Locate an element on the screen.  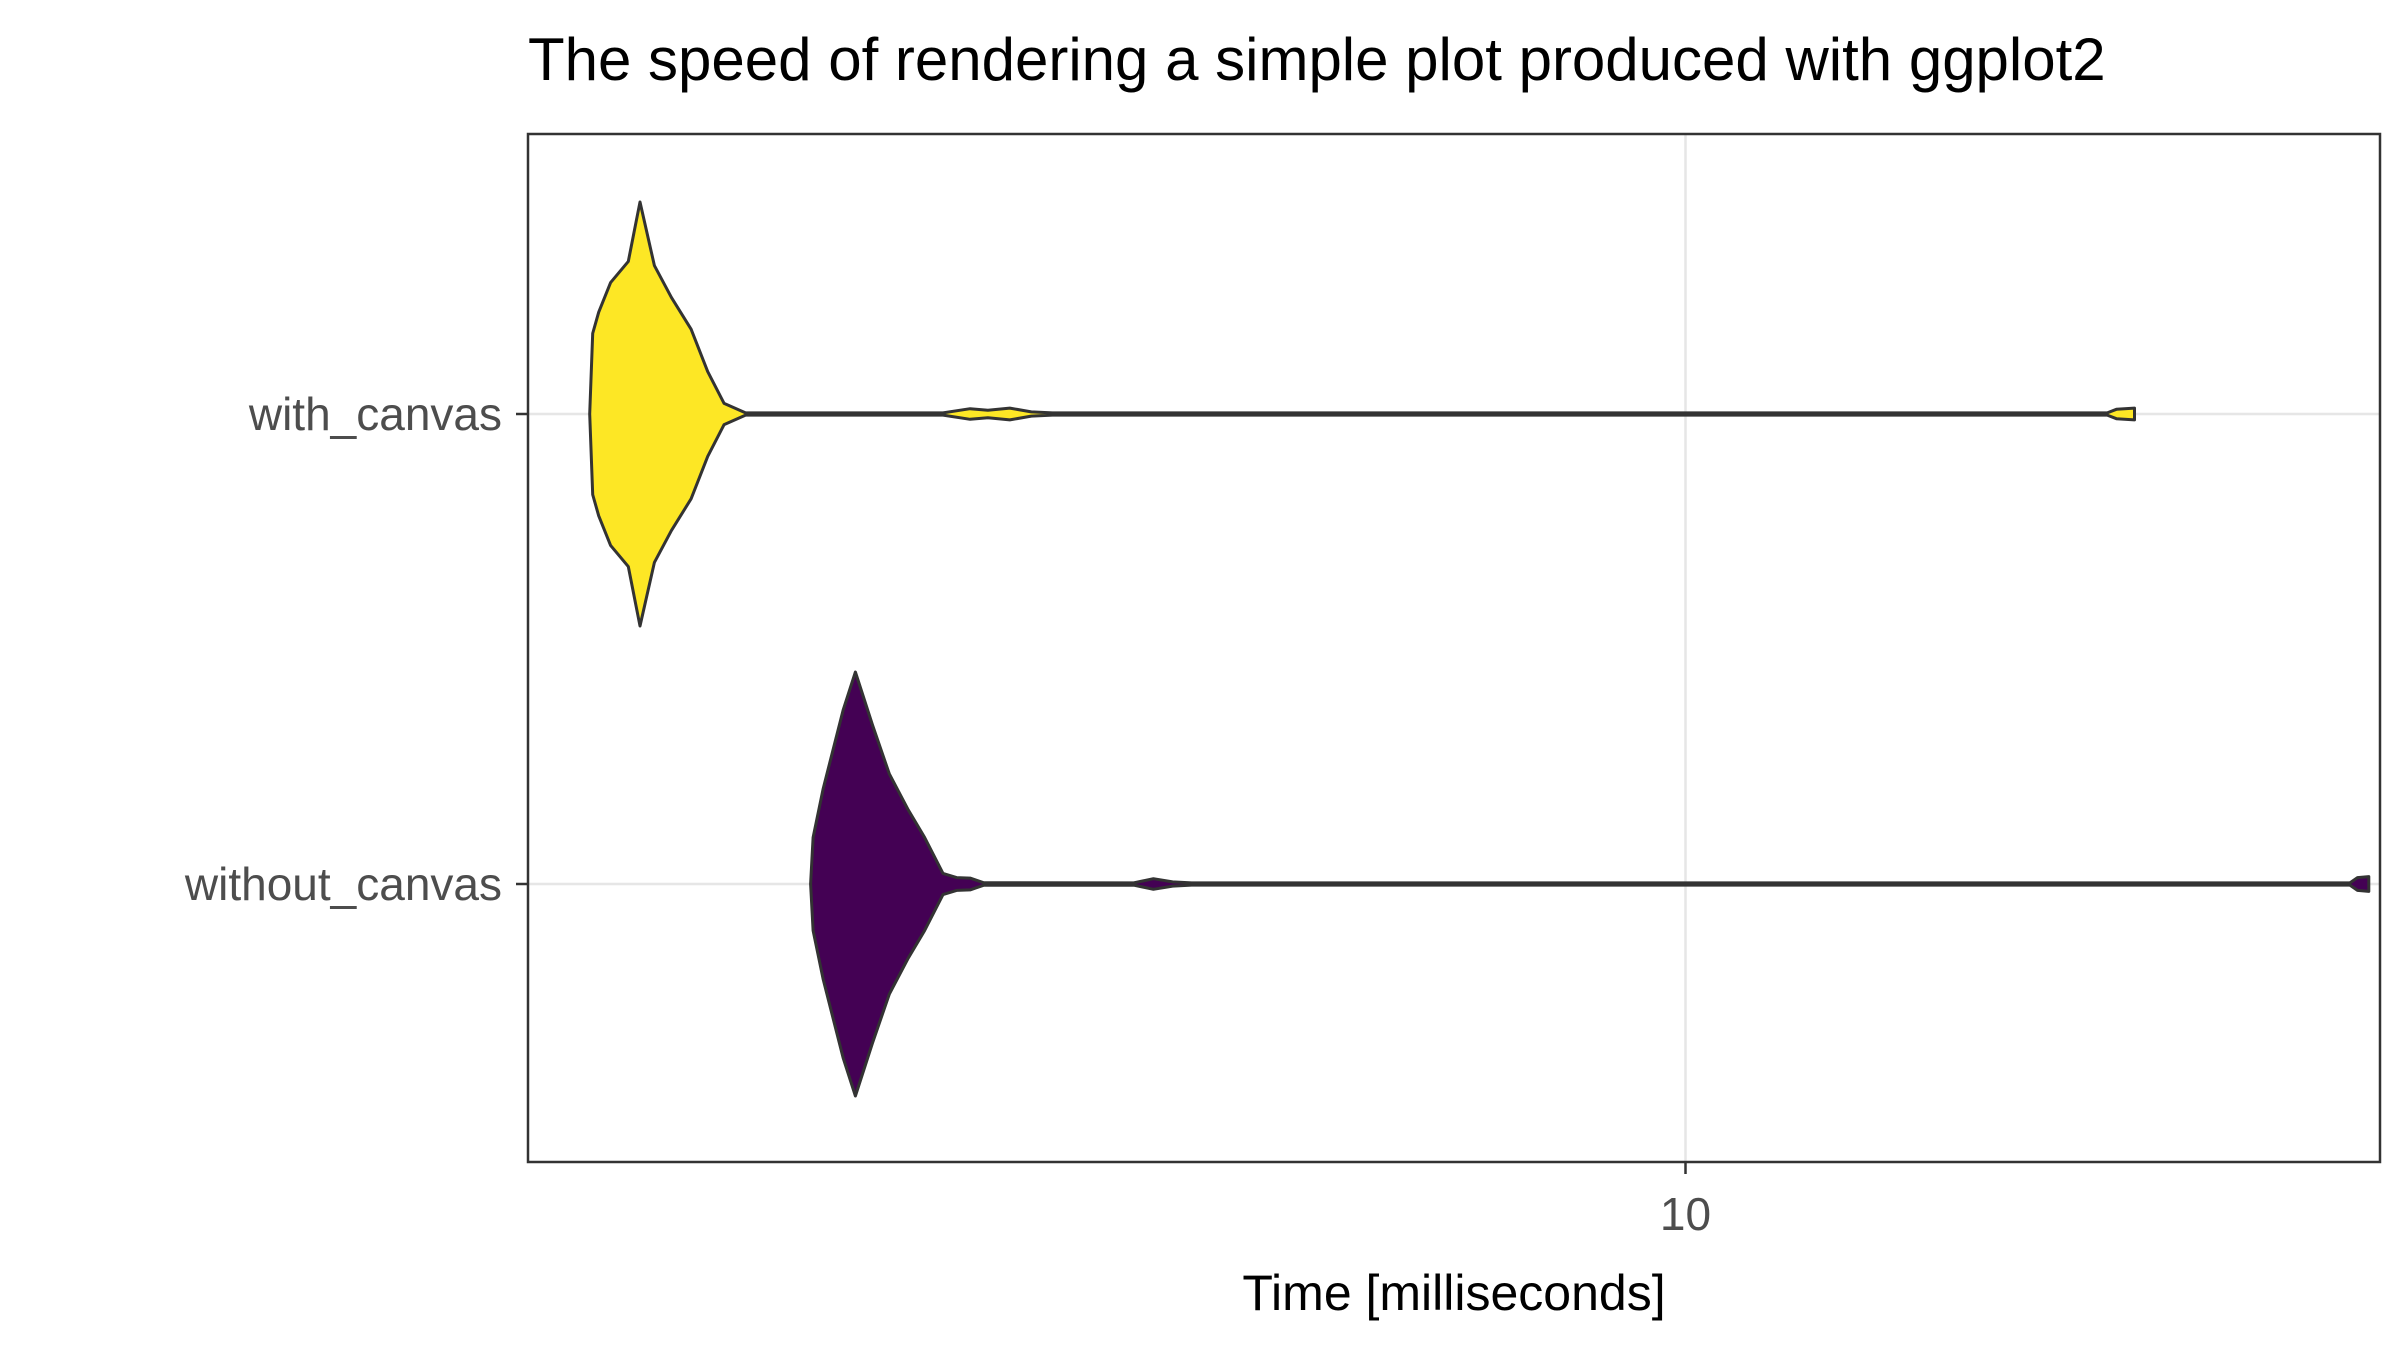
x-axis: 10 is located at coordinates (1685, 1201).